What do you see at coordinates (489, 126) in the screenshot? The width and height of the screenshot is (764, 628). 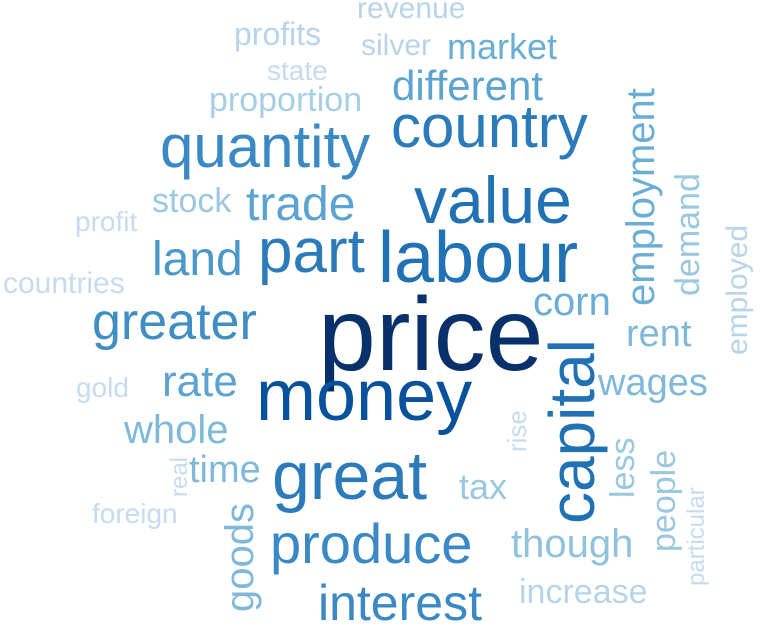 I see `word-country: country` at bounding box center [489, 126].